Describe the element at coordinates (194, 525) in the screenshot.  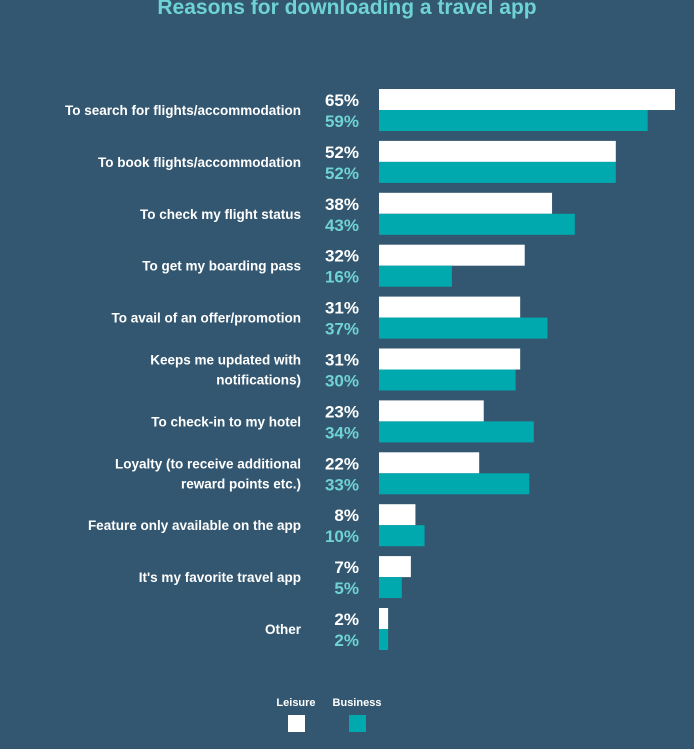
I see `category-label: Feature only available on the app` at that location.